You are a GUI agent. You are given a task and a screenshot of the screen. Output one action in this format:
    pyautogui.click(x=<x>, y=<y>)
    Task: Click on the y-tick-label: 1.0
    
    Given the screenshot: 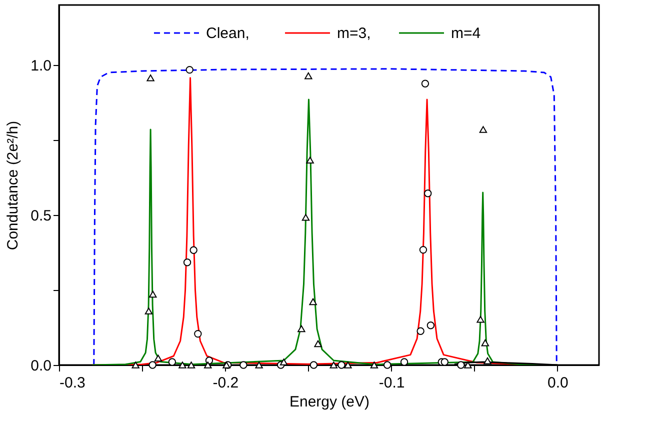 What is the action you would take?
    pyautogui.click(x=41, y=66)
    